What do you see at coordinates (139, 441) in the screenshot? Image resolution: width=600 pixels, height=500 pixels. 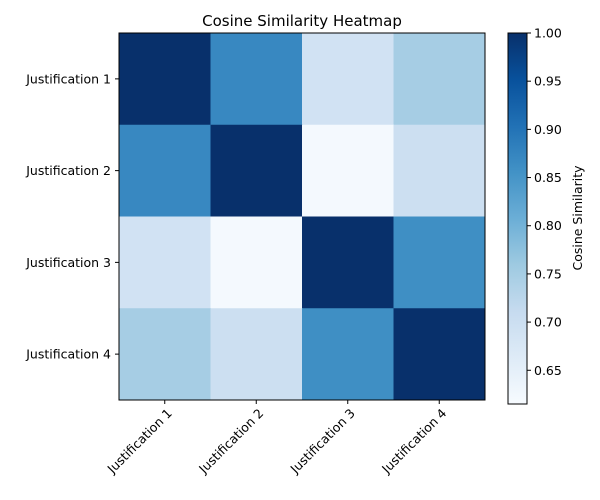 I see `x-tick-label: Justification 1` at bounding box center [139, 441].